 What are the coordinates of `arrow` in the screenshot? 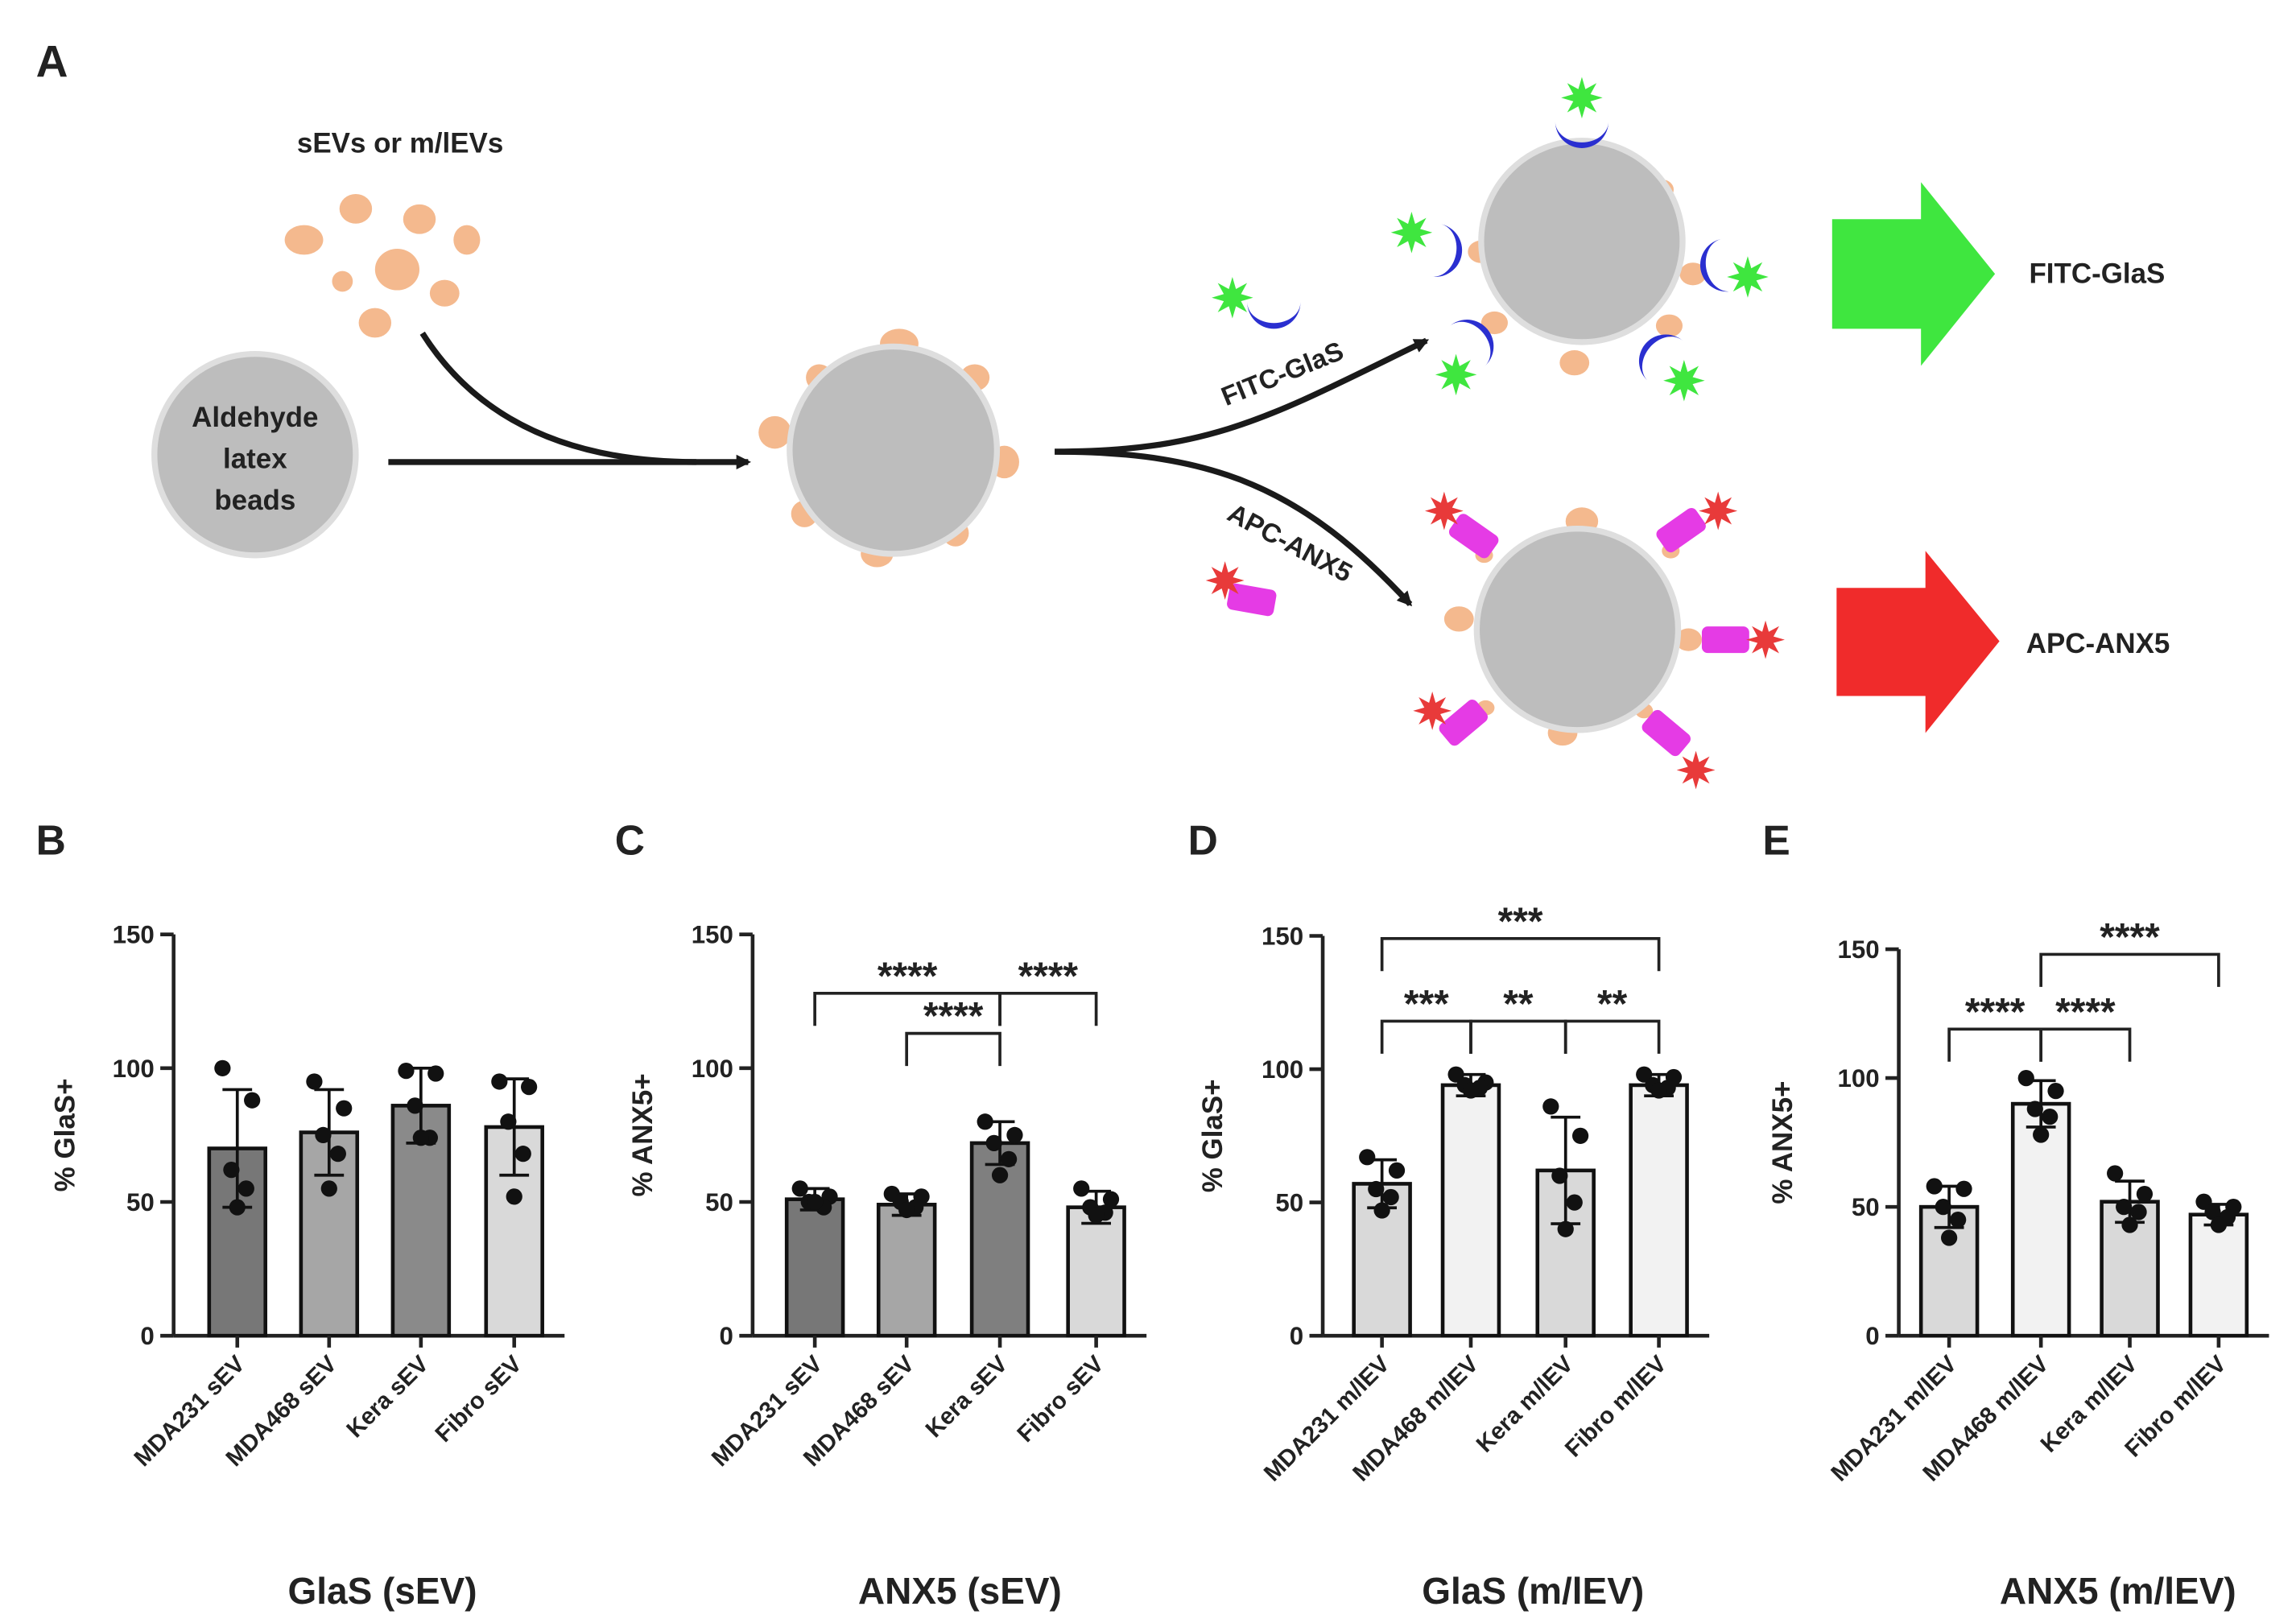 It's located at (557, 398).